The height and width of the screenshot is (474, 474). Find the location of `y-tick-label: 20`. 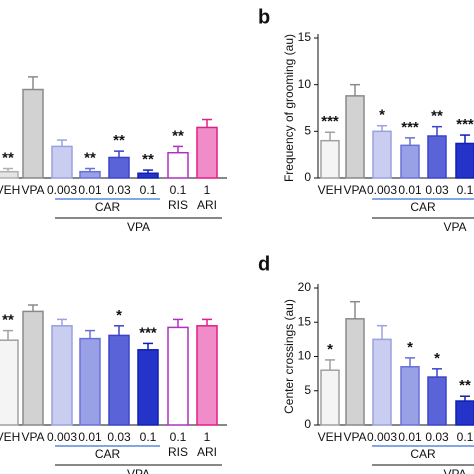

y-tick-label: 20 is located at coordinates (305, 287).